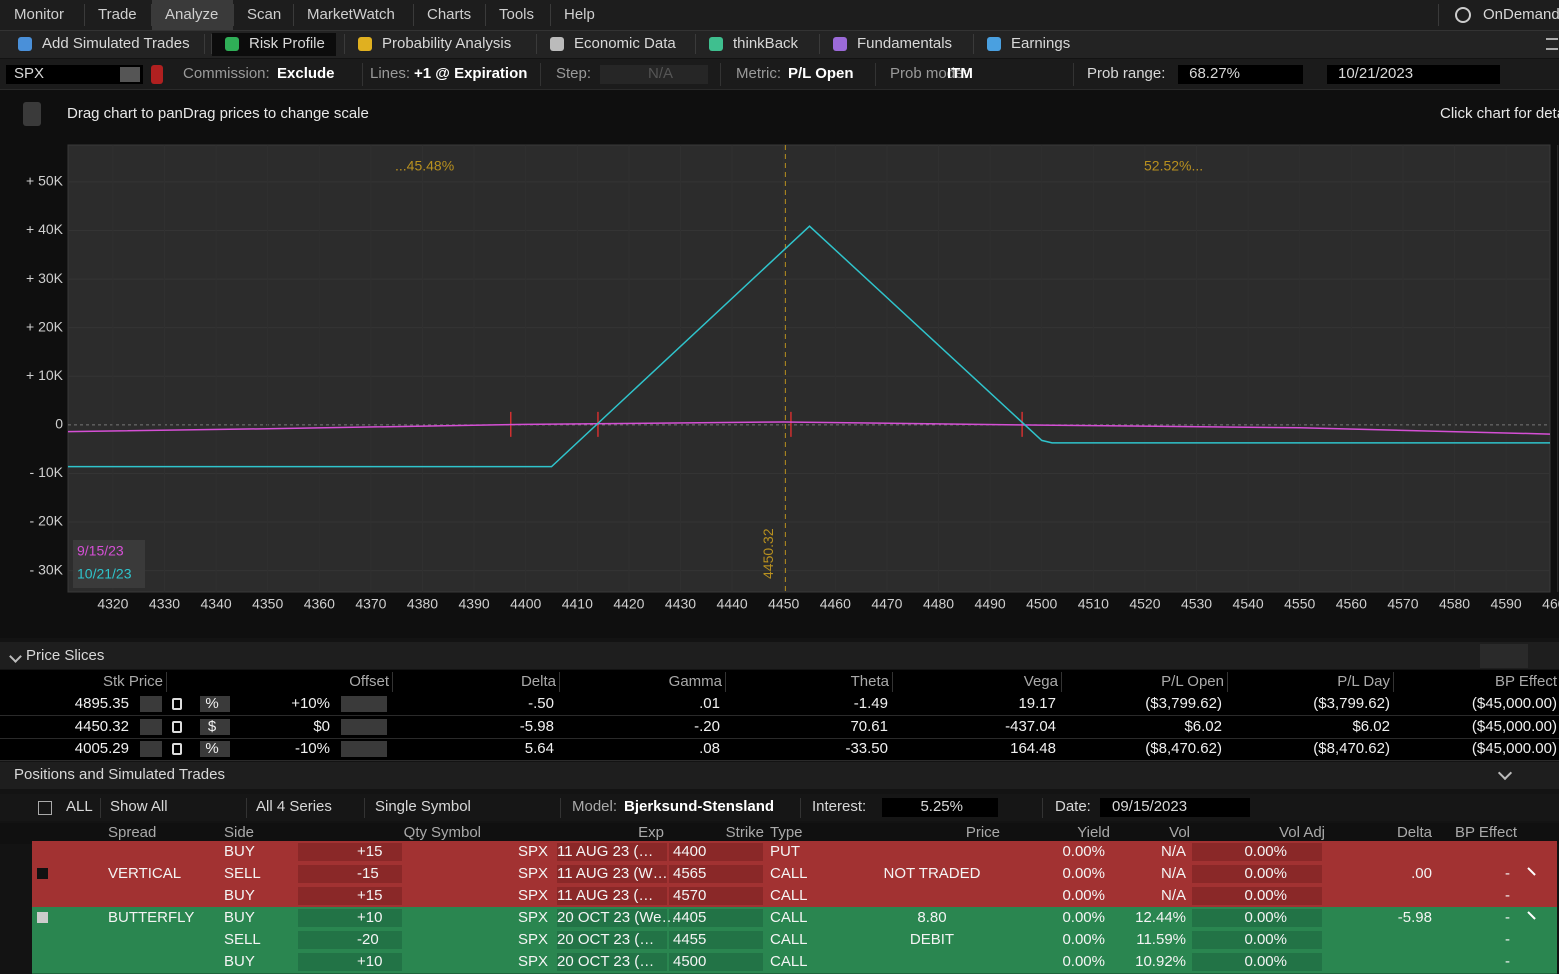 This screenshot has width=1559, height=974. What do you see at coordinates (47, 569) in the screenshot?
I see `y-tick-label: - 30K` at bounding box center [47, 569].